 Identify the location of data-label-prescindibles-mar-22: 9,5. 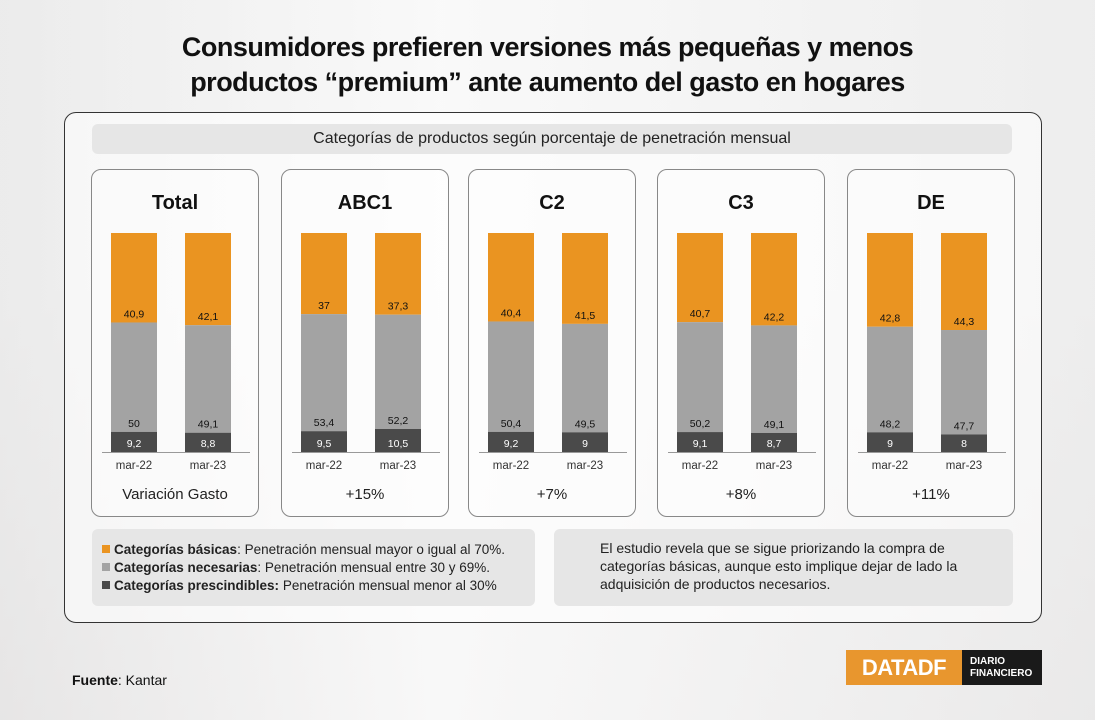
(324, 444).